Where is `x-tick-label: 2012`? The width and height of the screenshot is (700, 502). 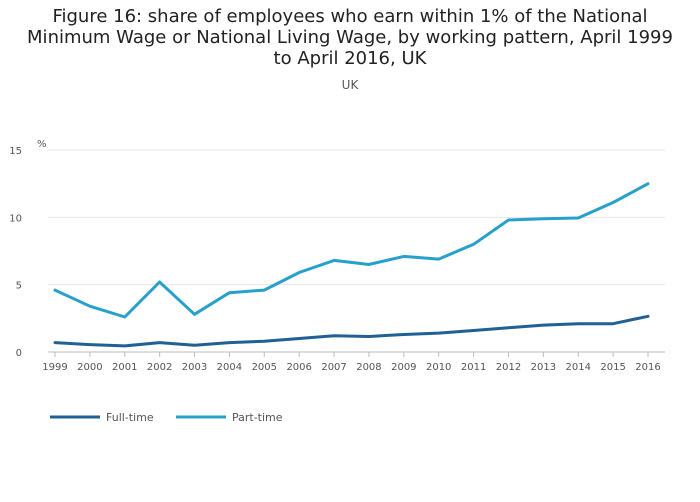
x-tick-label: 2012 is located at coordinates (508, 367).